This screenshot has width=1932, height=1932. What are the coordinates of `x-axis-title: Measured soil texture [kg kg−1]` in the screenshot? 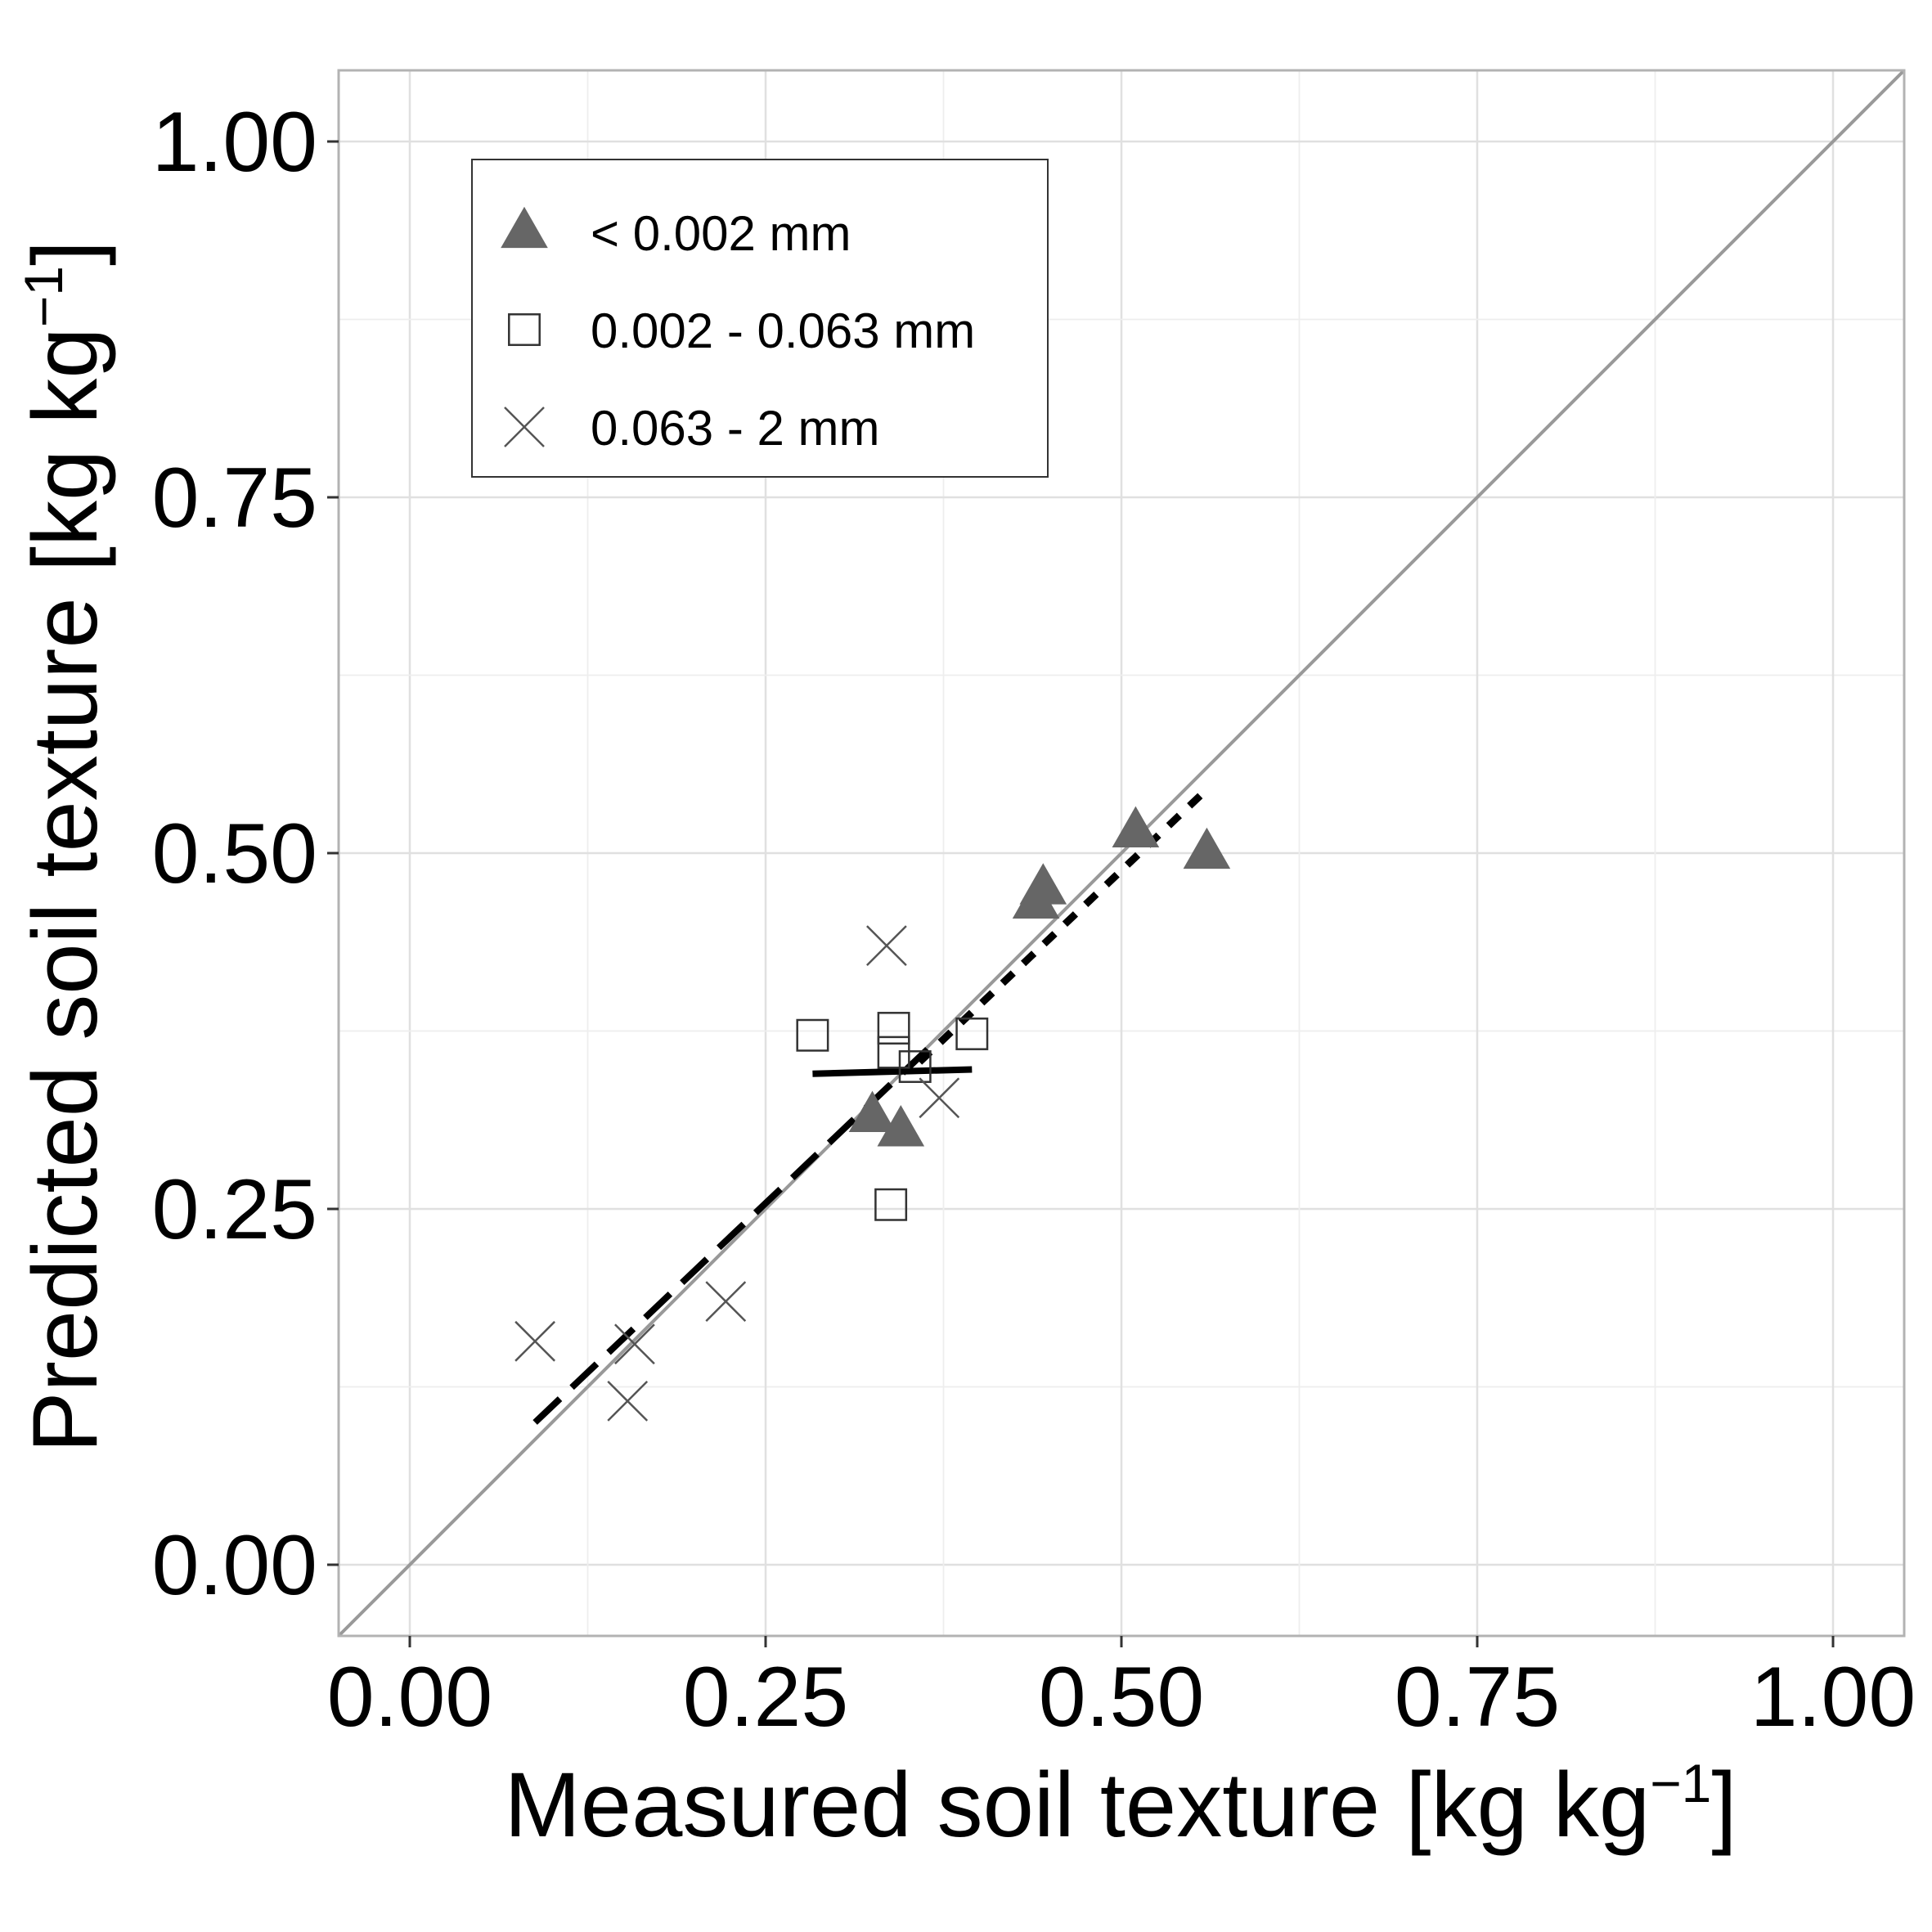 It's located at (1120, 1805).